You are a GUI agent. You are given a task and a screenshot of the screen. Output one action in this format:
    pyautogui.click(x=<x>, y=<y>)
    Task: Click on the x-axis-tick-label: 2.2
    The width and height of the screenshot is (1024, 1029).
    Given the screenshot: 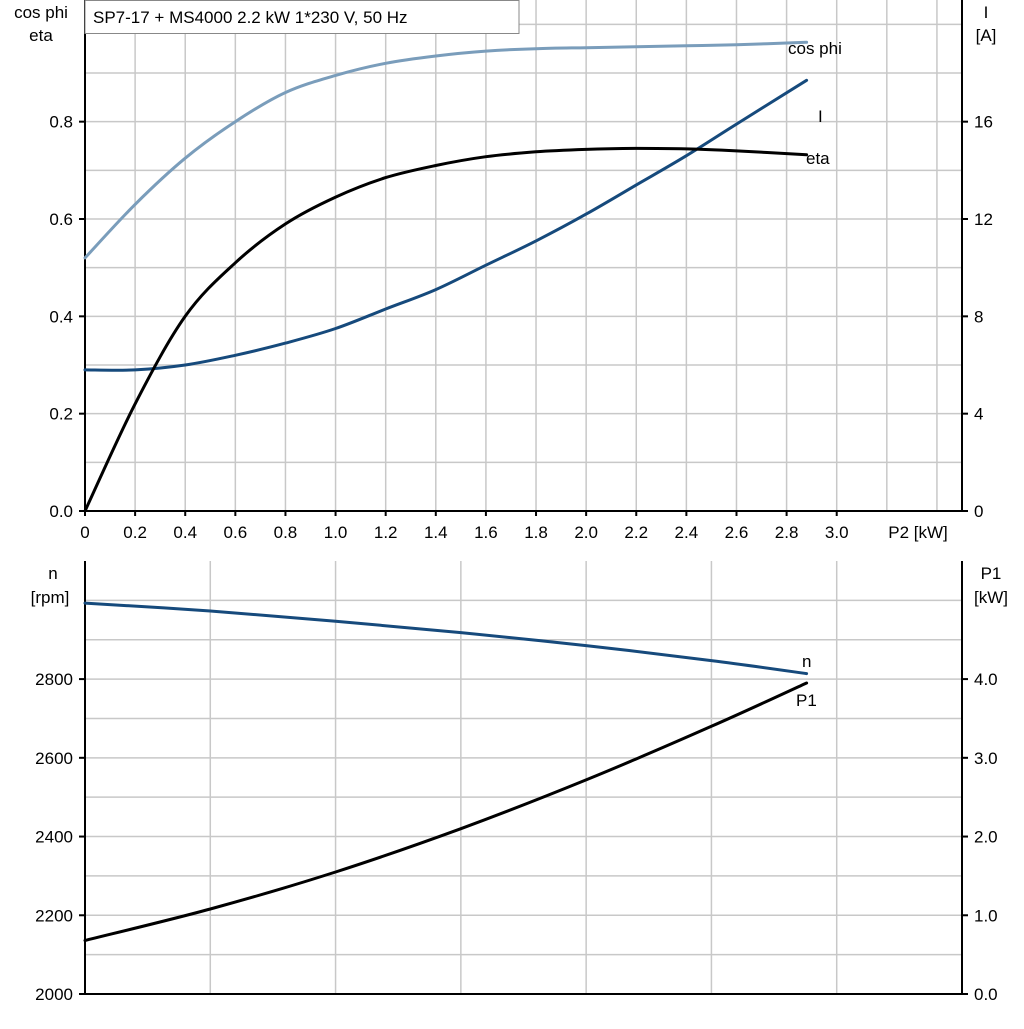 What is the action you would take?
    pyautogui.click(x=636, y=532)
    